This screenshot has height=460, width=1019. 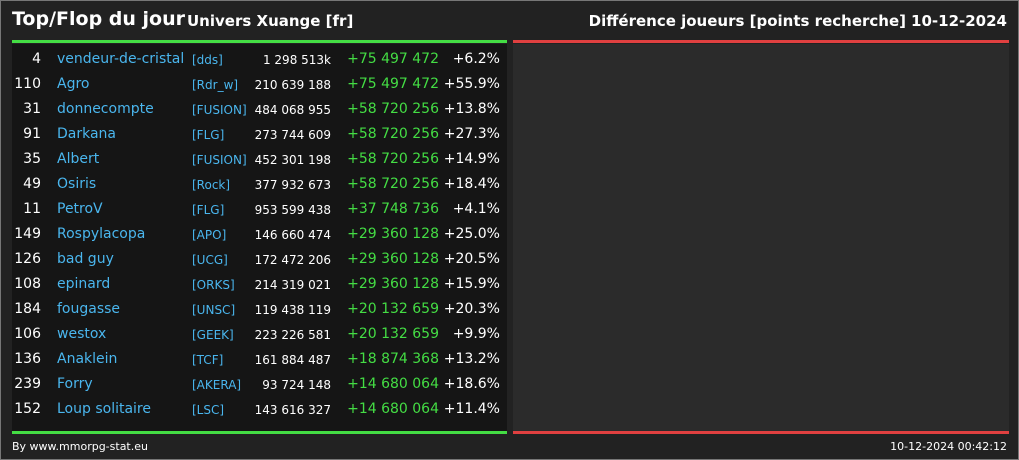 I want to click on player-name-link: Loup solitaire, so click(x=104, y=409).